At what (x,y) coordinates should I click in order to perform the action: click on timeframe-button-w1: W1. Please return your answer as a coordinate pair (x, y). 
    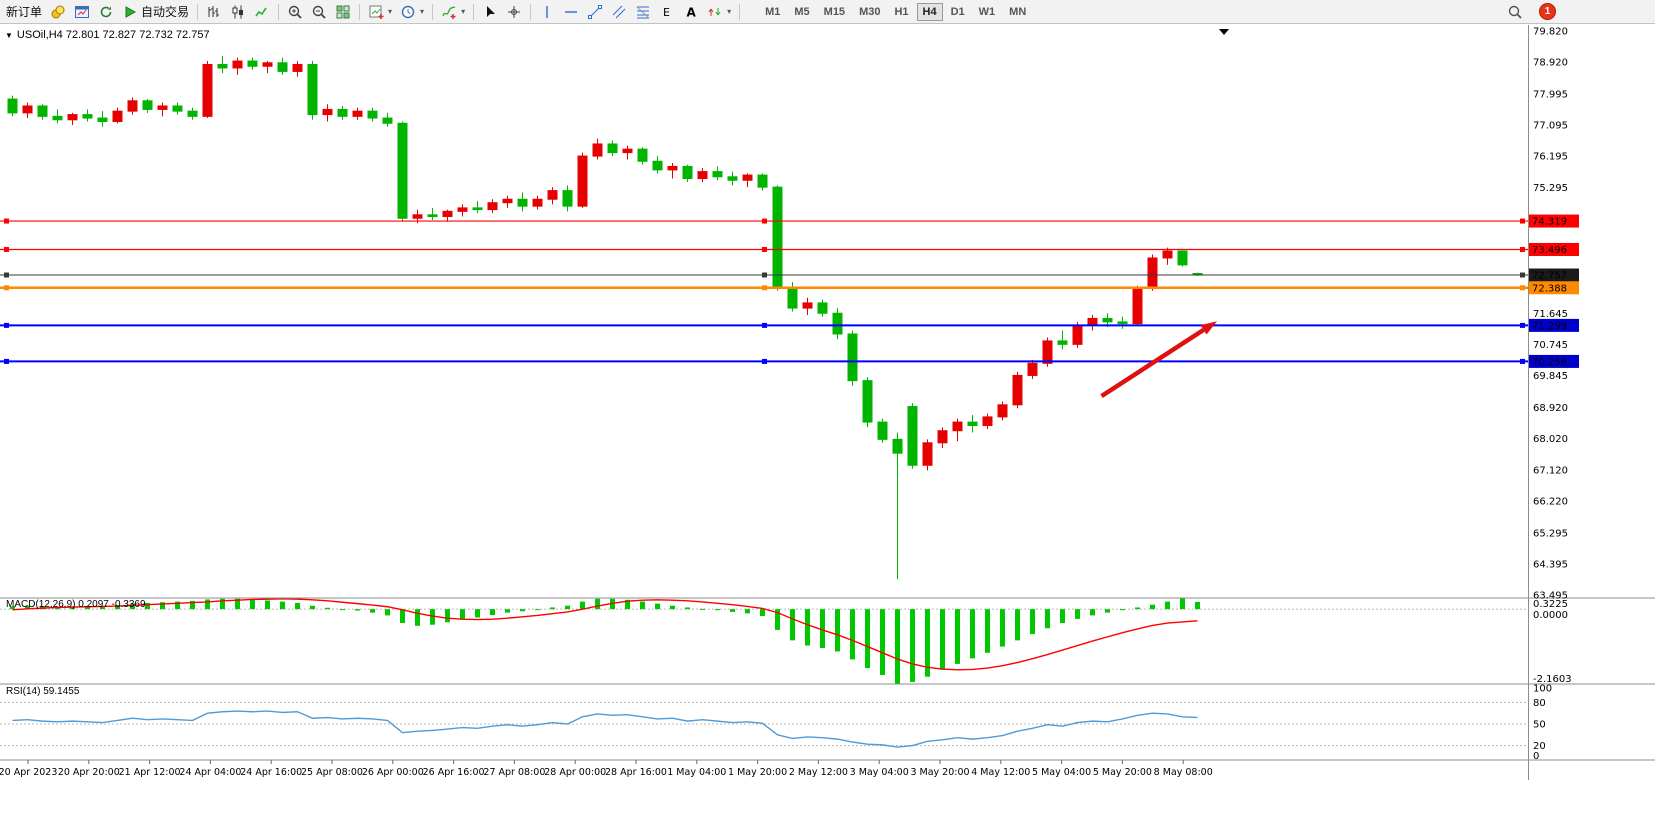
    Looking at the image, I should click on (987, 11).